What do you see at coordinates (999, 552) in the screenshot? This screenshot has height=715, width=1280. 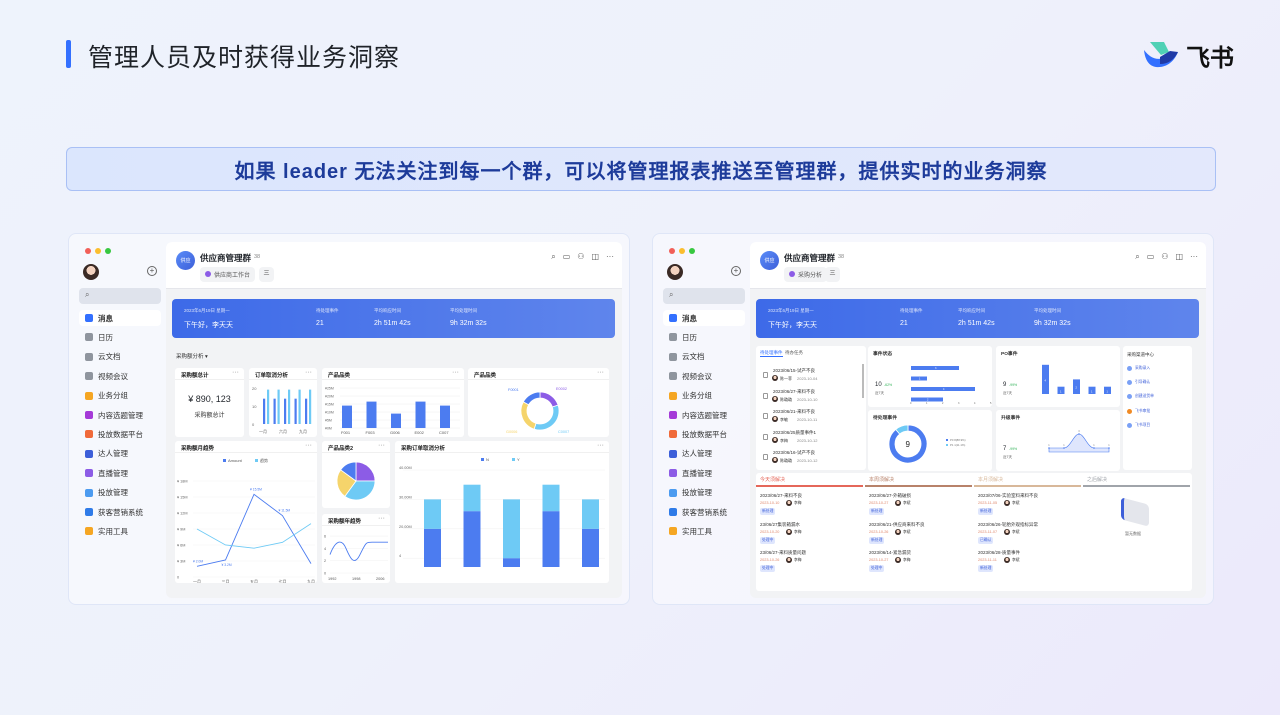 I see `kanban-card-title: 2023/06/28-质量事件` at bounding box center [999, 552].